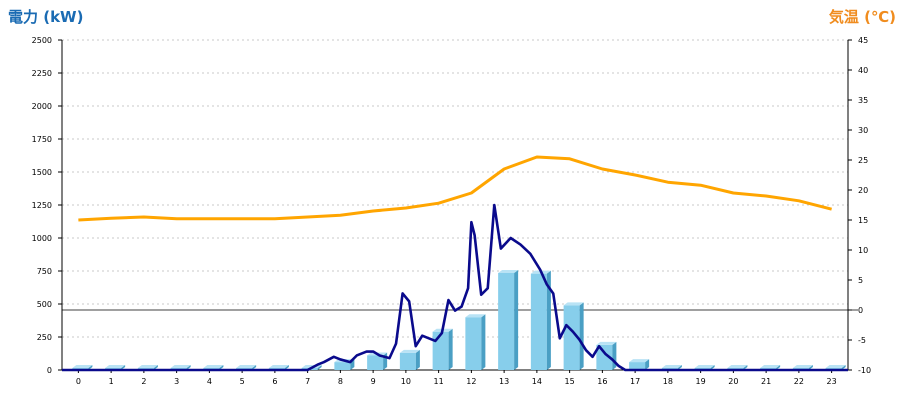 The width and height of the screenshot is (900, 400). What do you see at coordinates (143, 381) in the screenshot?
I see `x-tick-label: 2` at bounding box center [143, 381].